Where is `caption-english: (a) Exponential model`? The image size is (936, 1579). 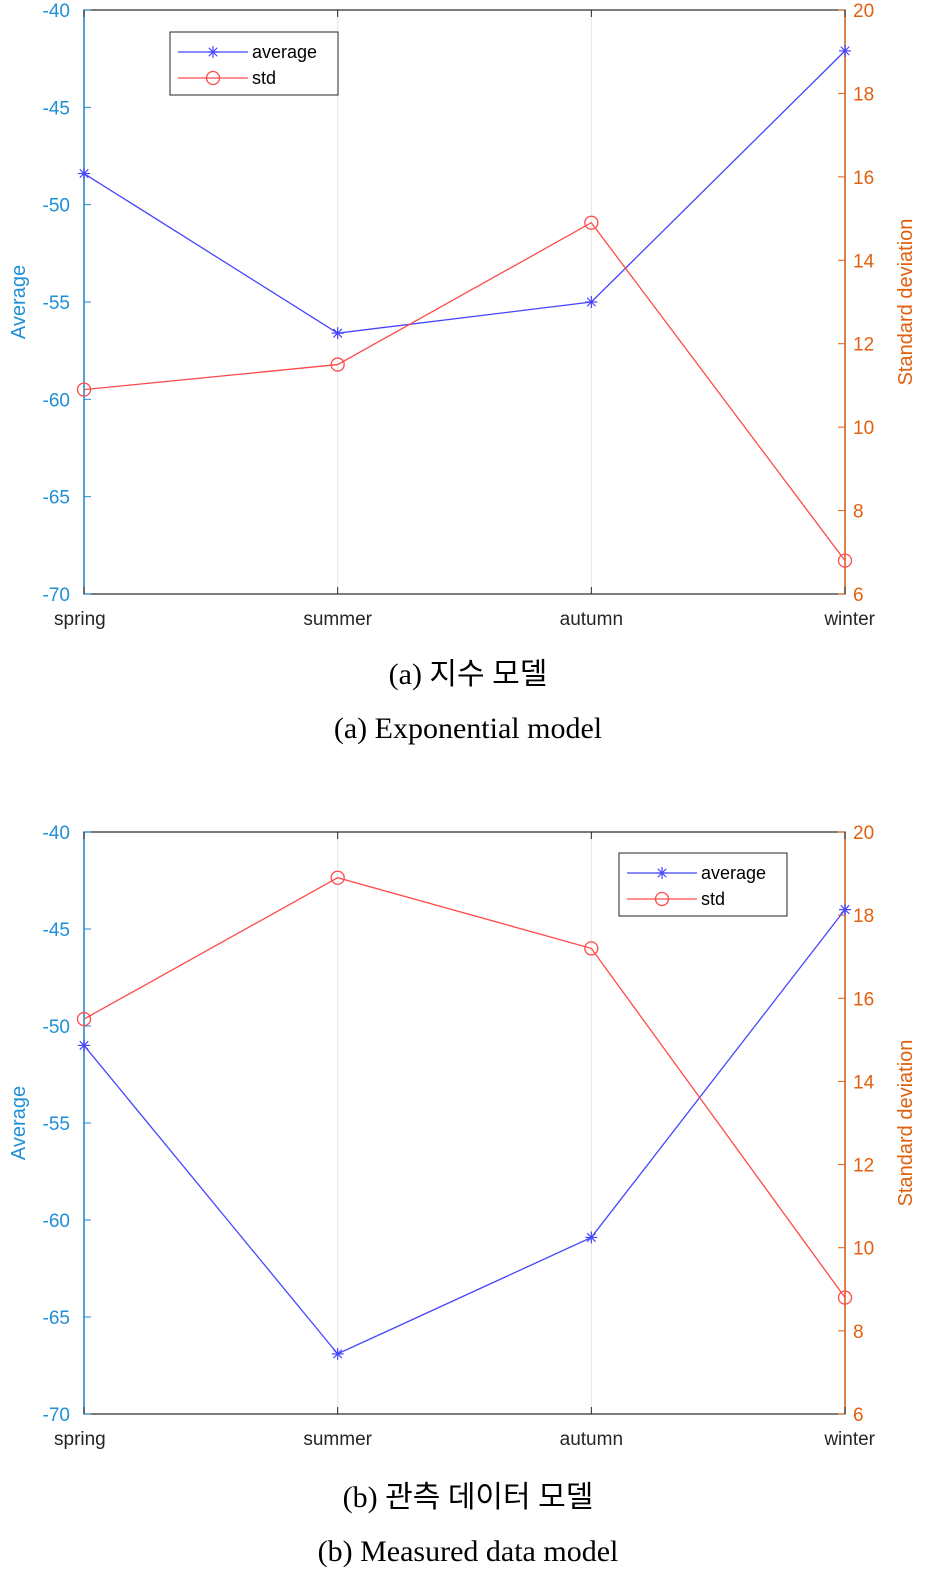 caption-english: (a) Exponential model is located at coordinates (468, 728).